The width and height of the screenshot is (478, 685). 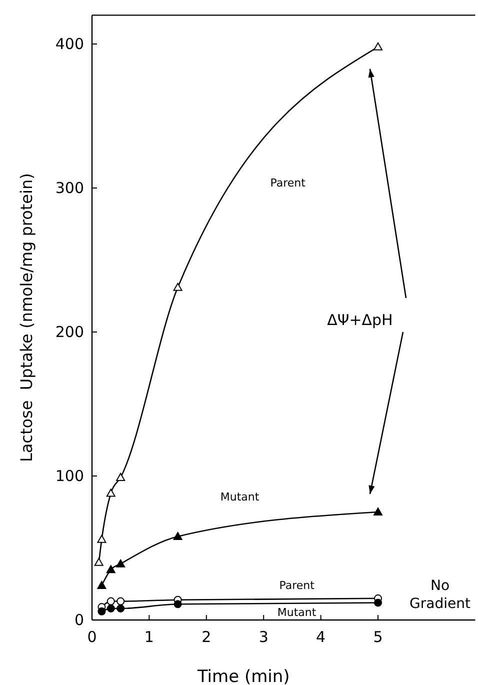 I want to click on x-tick-label: 4, so click(x=321, y=637).